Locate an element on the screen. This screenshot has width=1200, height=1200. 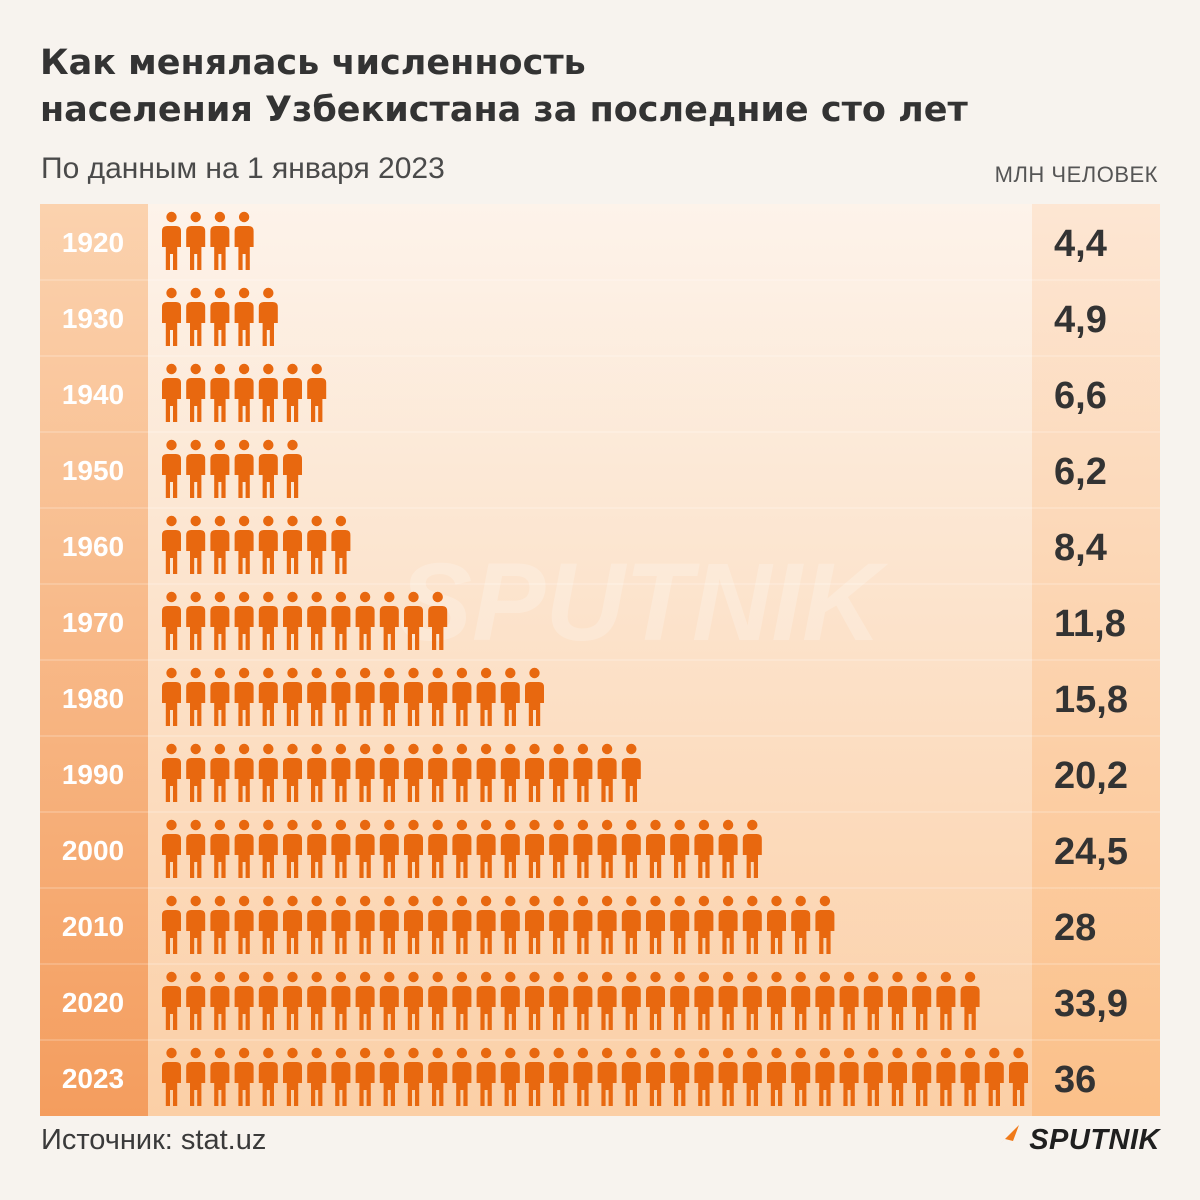
year-label: 1950 is located at coordinates (93, 470).